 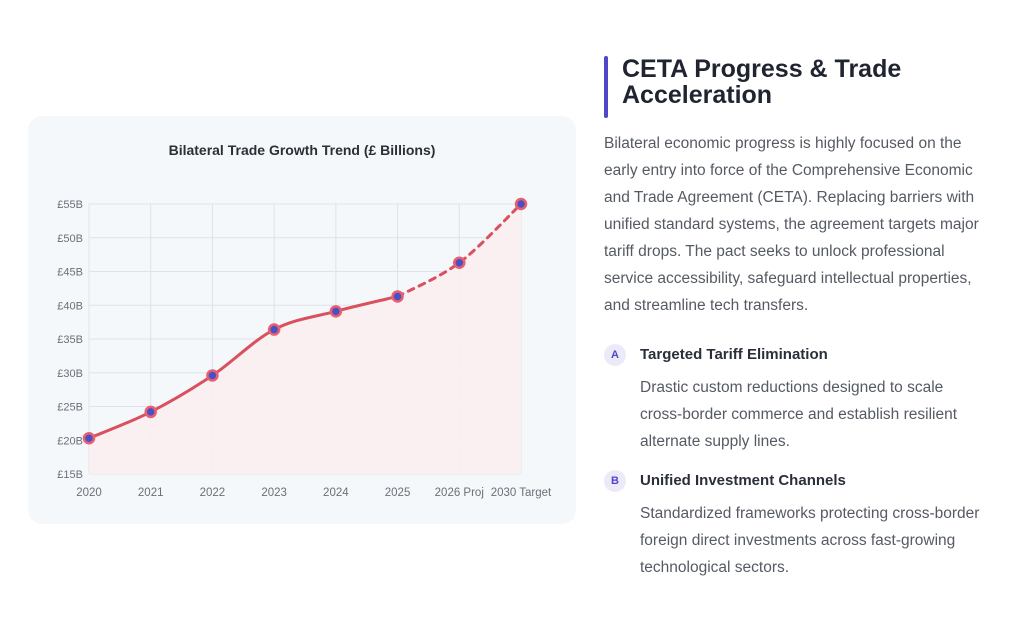 What do you see at coordinates (70, 306) in the screenshot?
I see `y-tick-label: £40B` at bounding box center [70, 306].